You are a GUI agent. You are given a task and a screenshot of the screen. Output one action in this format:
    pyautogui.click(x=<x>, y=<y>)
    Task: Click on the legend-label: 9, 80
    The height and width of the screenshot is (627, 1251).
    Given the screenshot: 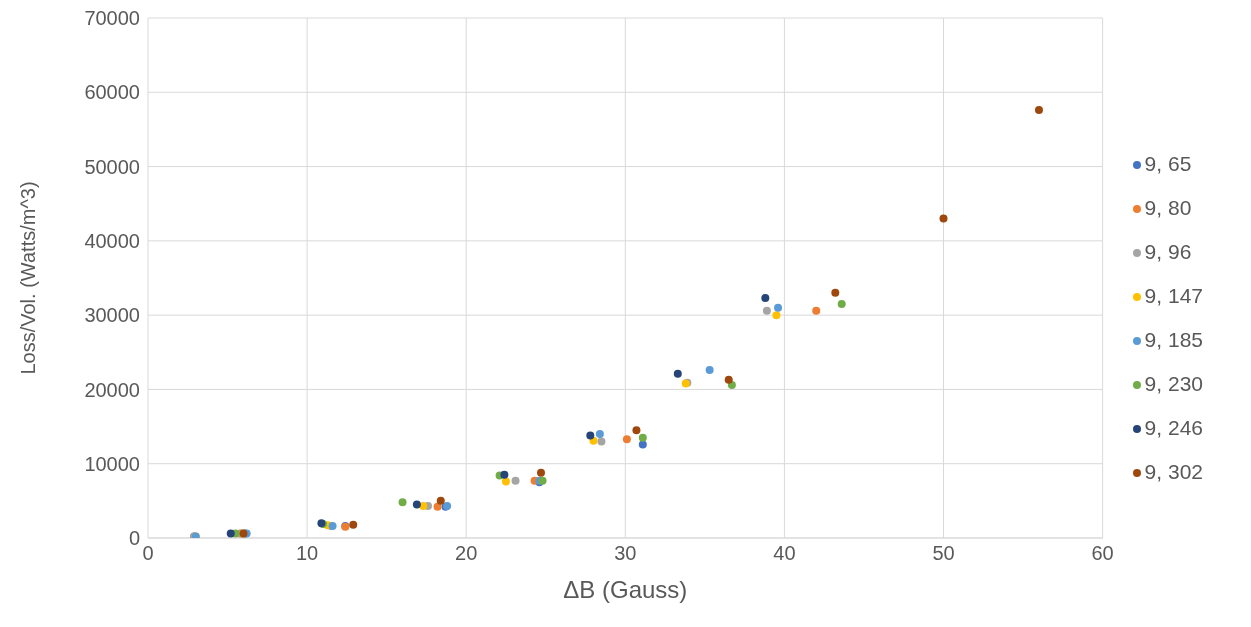 What is the action you would take?
    pyautogui.click(x=1168, y=207)
    